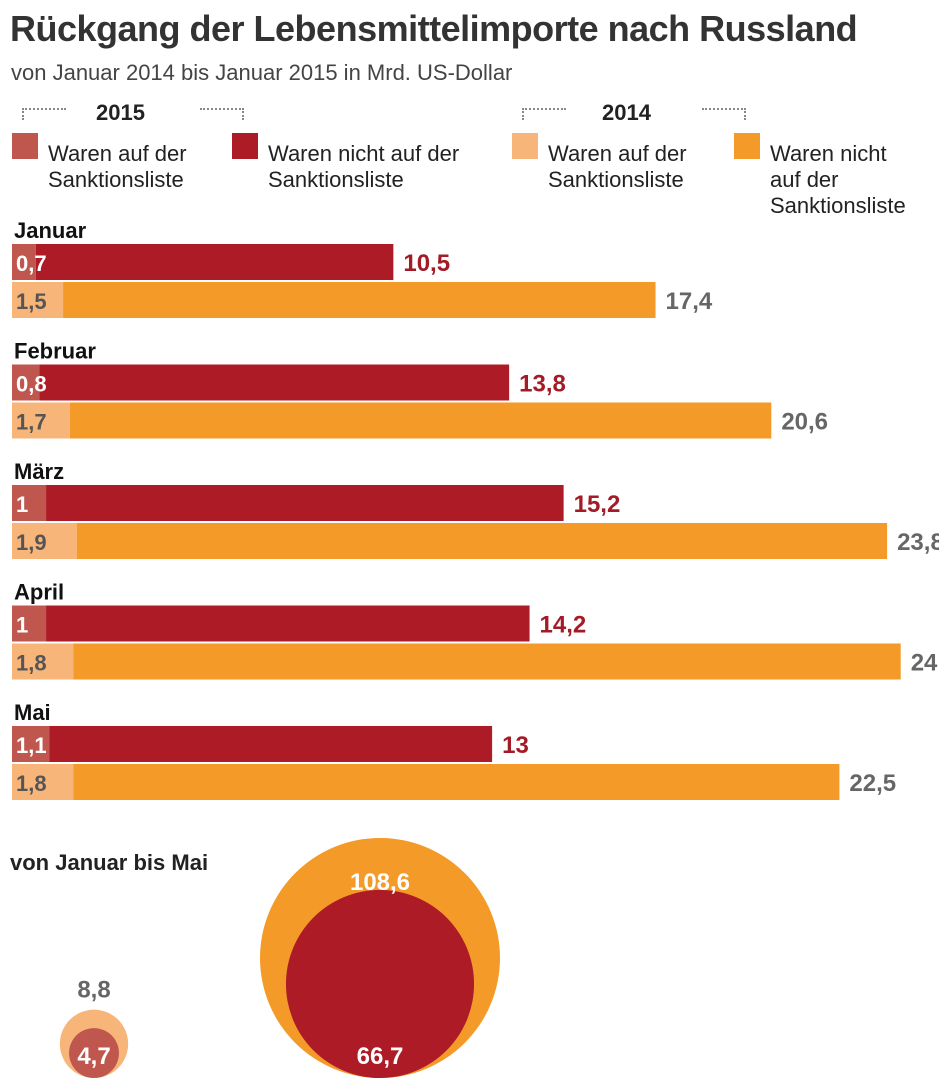  Describe the element at coordinates (724, 114) in the screenshot. I see `legend-bracket-right-2014` at that location.